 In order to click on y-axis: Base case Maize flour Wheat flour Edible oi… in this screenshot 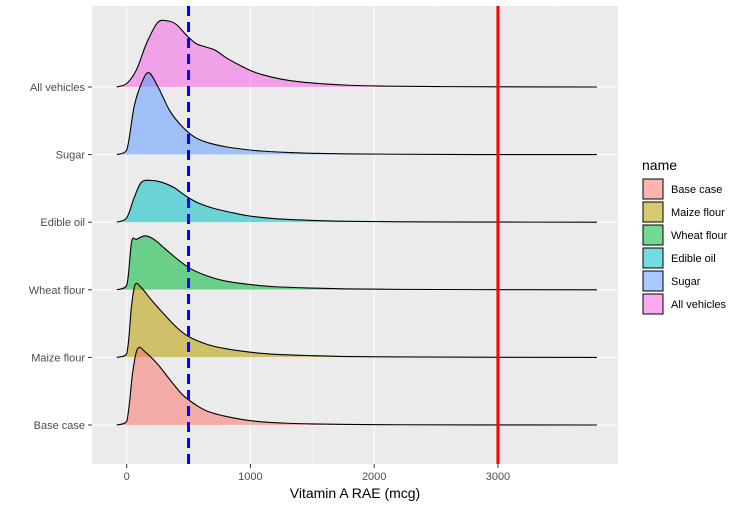, I will do `click(60, 257)`.